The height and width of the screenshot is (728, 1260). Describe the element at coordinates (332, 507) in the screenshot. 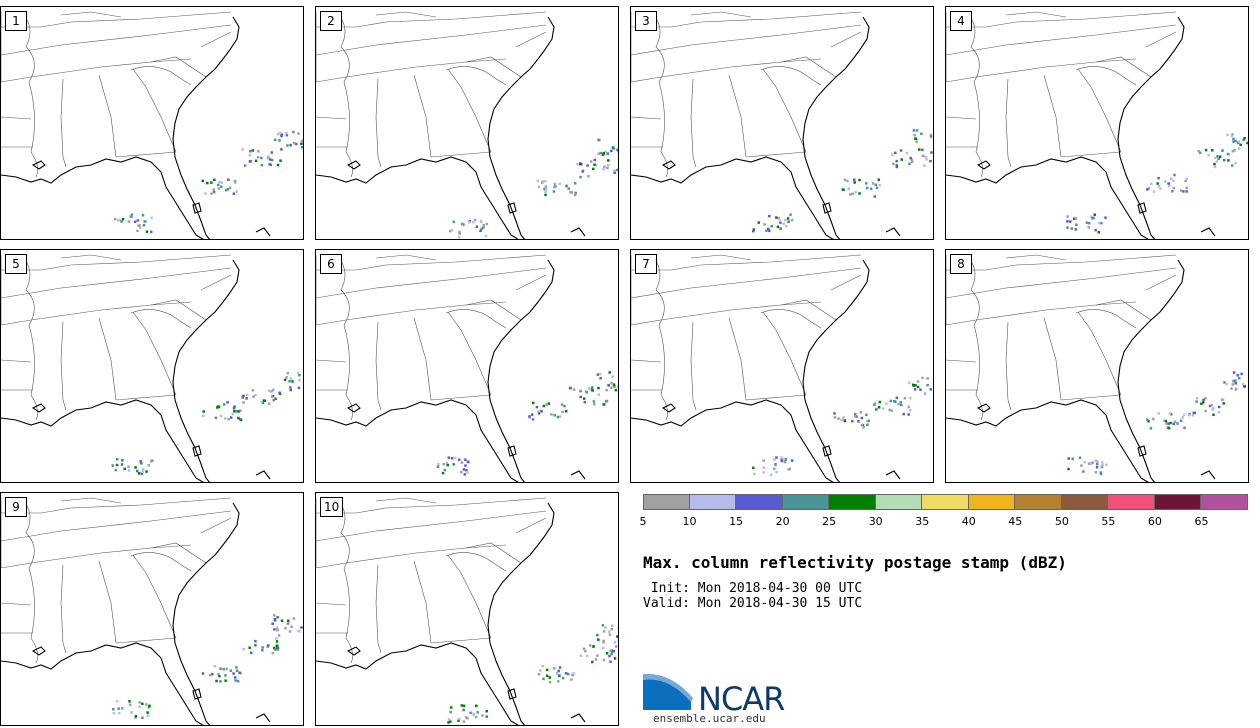

I see `member-number: 10` at that location.